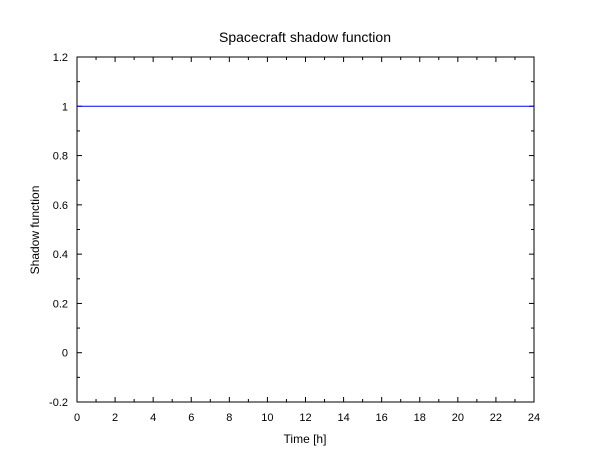 Image resolution: width=610 pixels, height=465 pixels. What do you see at coordinates (60, 255) in the screenshot?
I see `y-tick-label: 0.4` at bounding box center [60, 255].